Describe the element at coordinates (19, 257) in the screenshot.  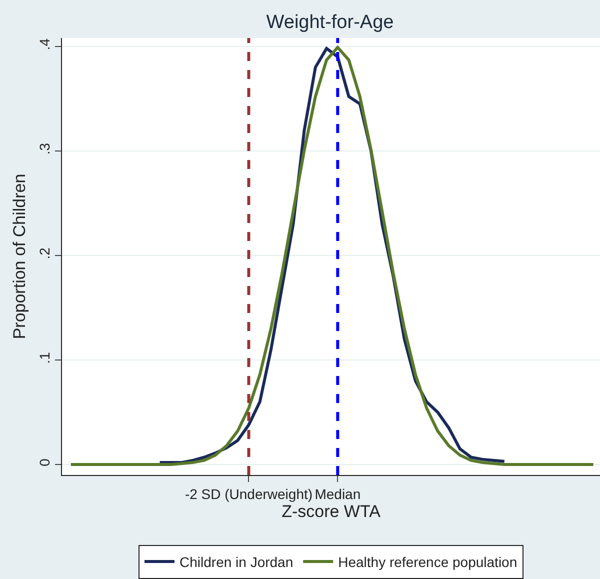
I see `y-axis-title: Proportion of Children` at that location.